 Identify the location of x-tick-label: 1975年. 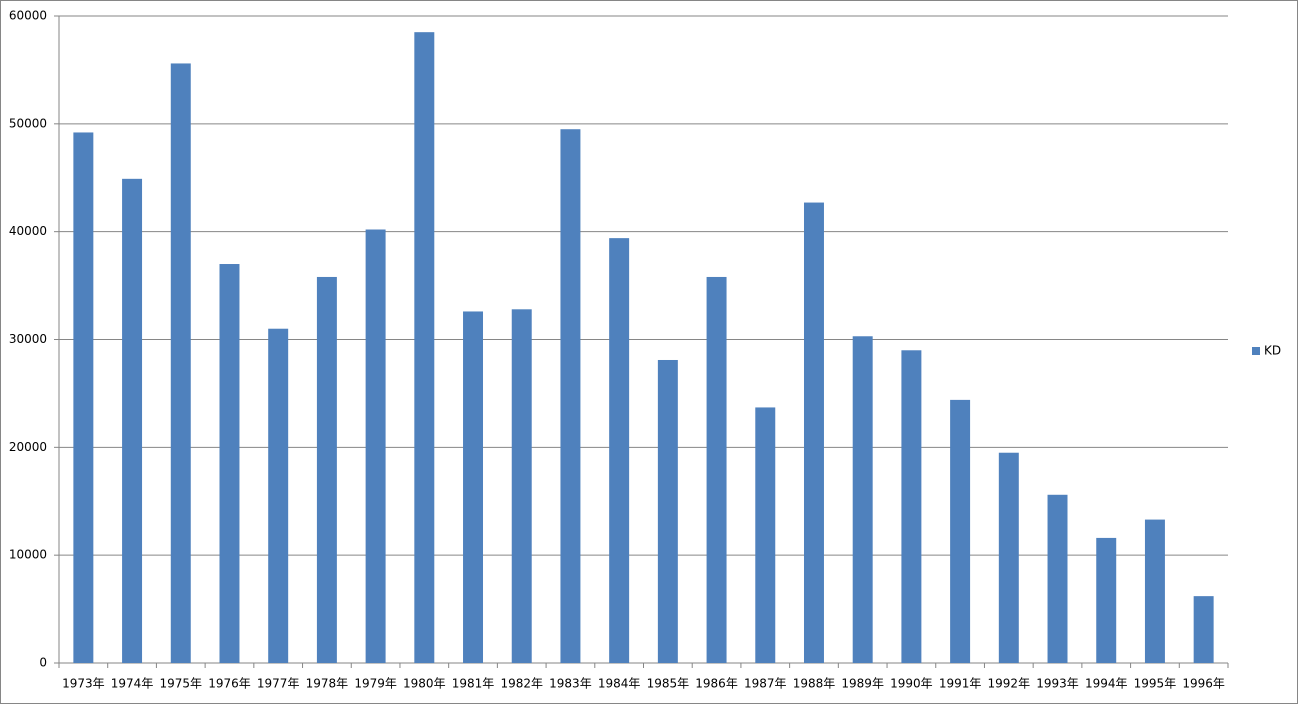
(180, 684).